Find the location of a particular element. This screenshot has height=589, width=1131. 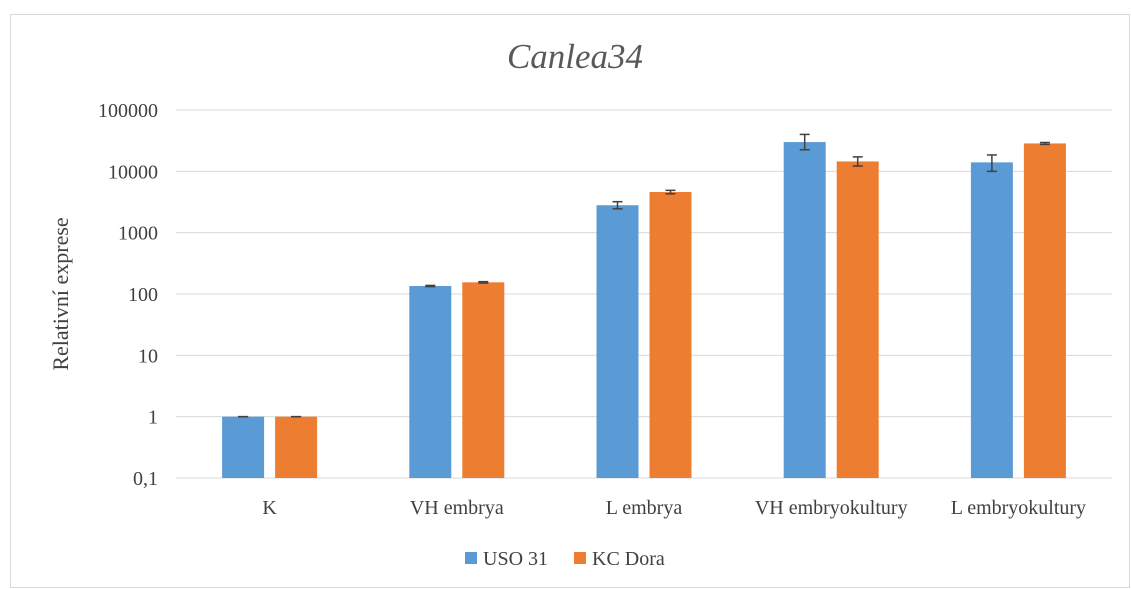

y-tick-label: 0,1 is located at coordinates (145, 479).